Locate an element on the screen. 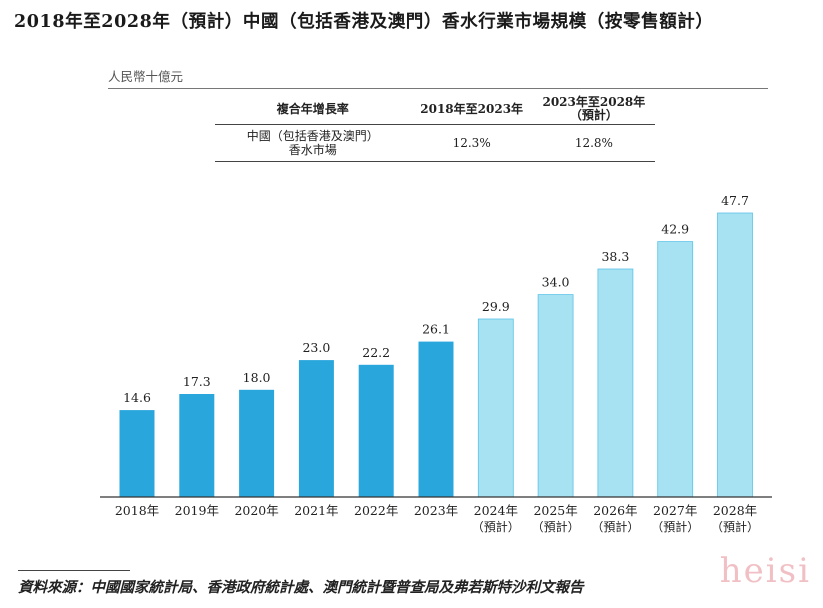 Image resolution: width=823 pixels, height=608 pixels. bar-2023年 is located at coordinates (436, 419).